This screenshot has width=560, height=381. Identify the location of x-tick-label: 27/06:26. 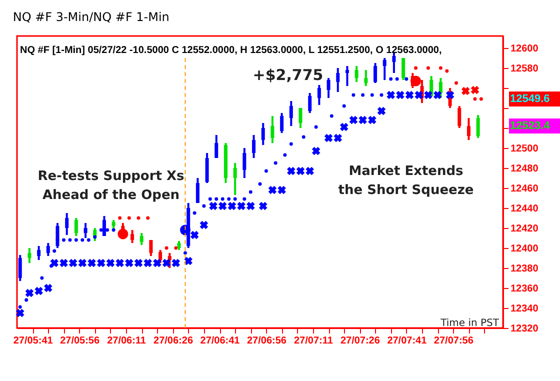
(174, 341).